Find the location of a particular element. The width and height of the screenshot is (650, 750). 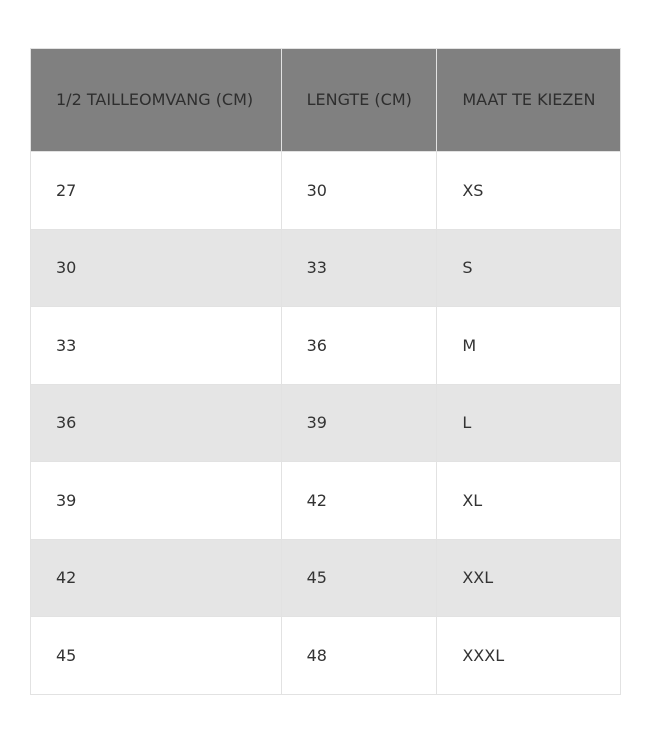

cell-size: XS is located at coordinates (528, 190).